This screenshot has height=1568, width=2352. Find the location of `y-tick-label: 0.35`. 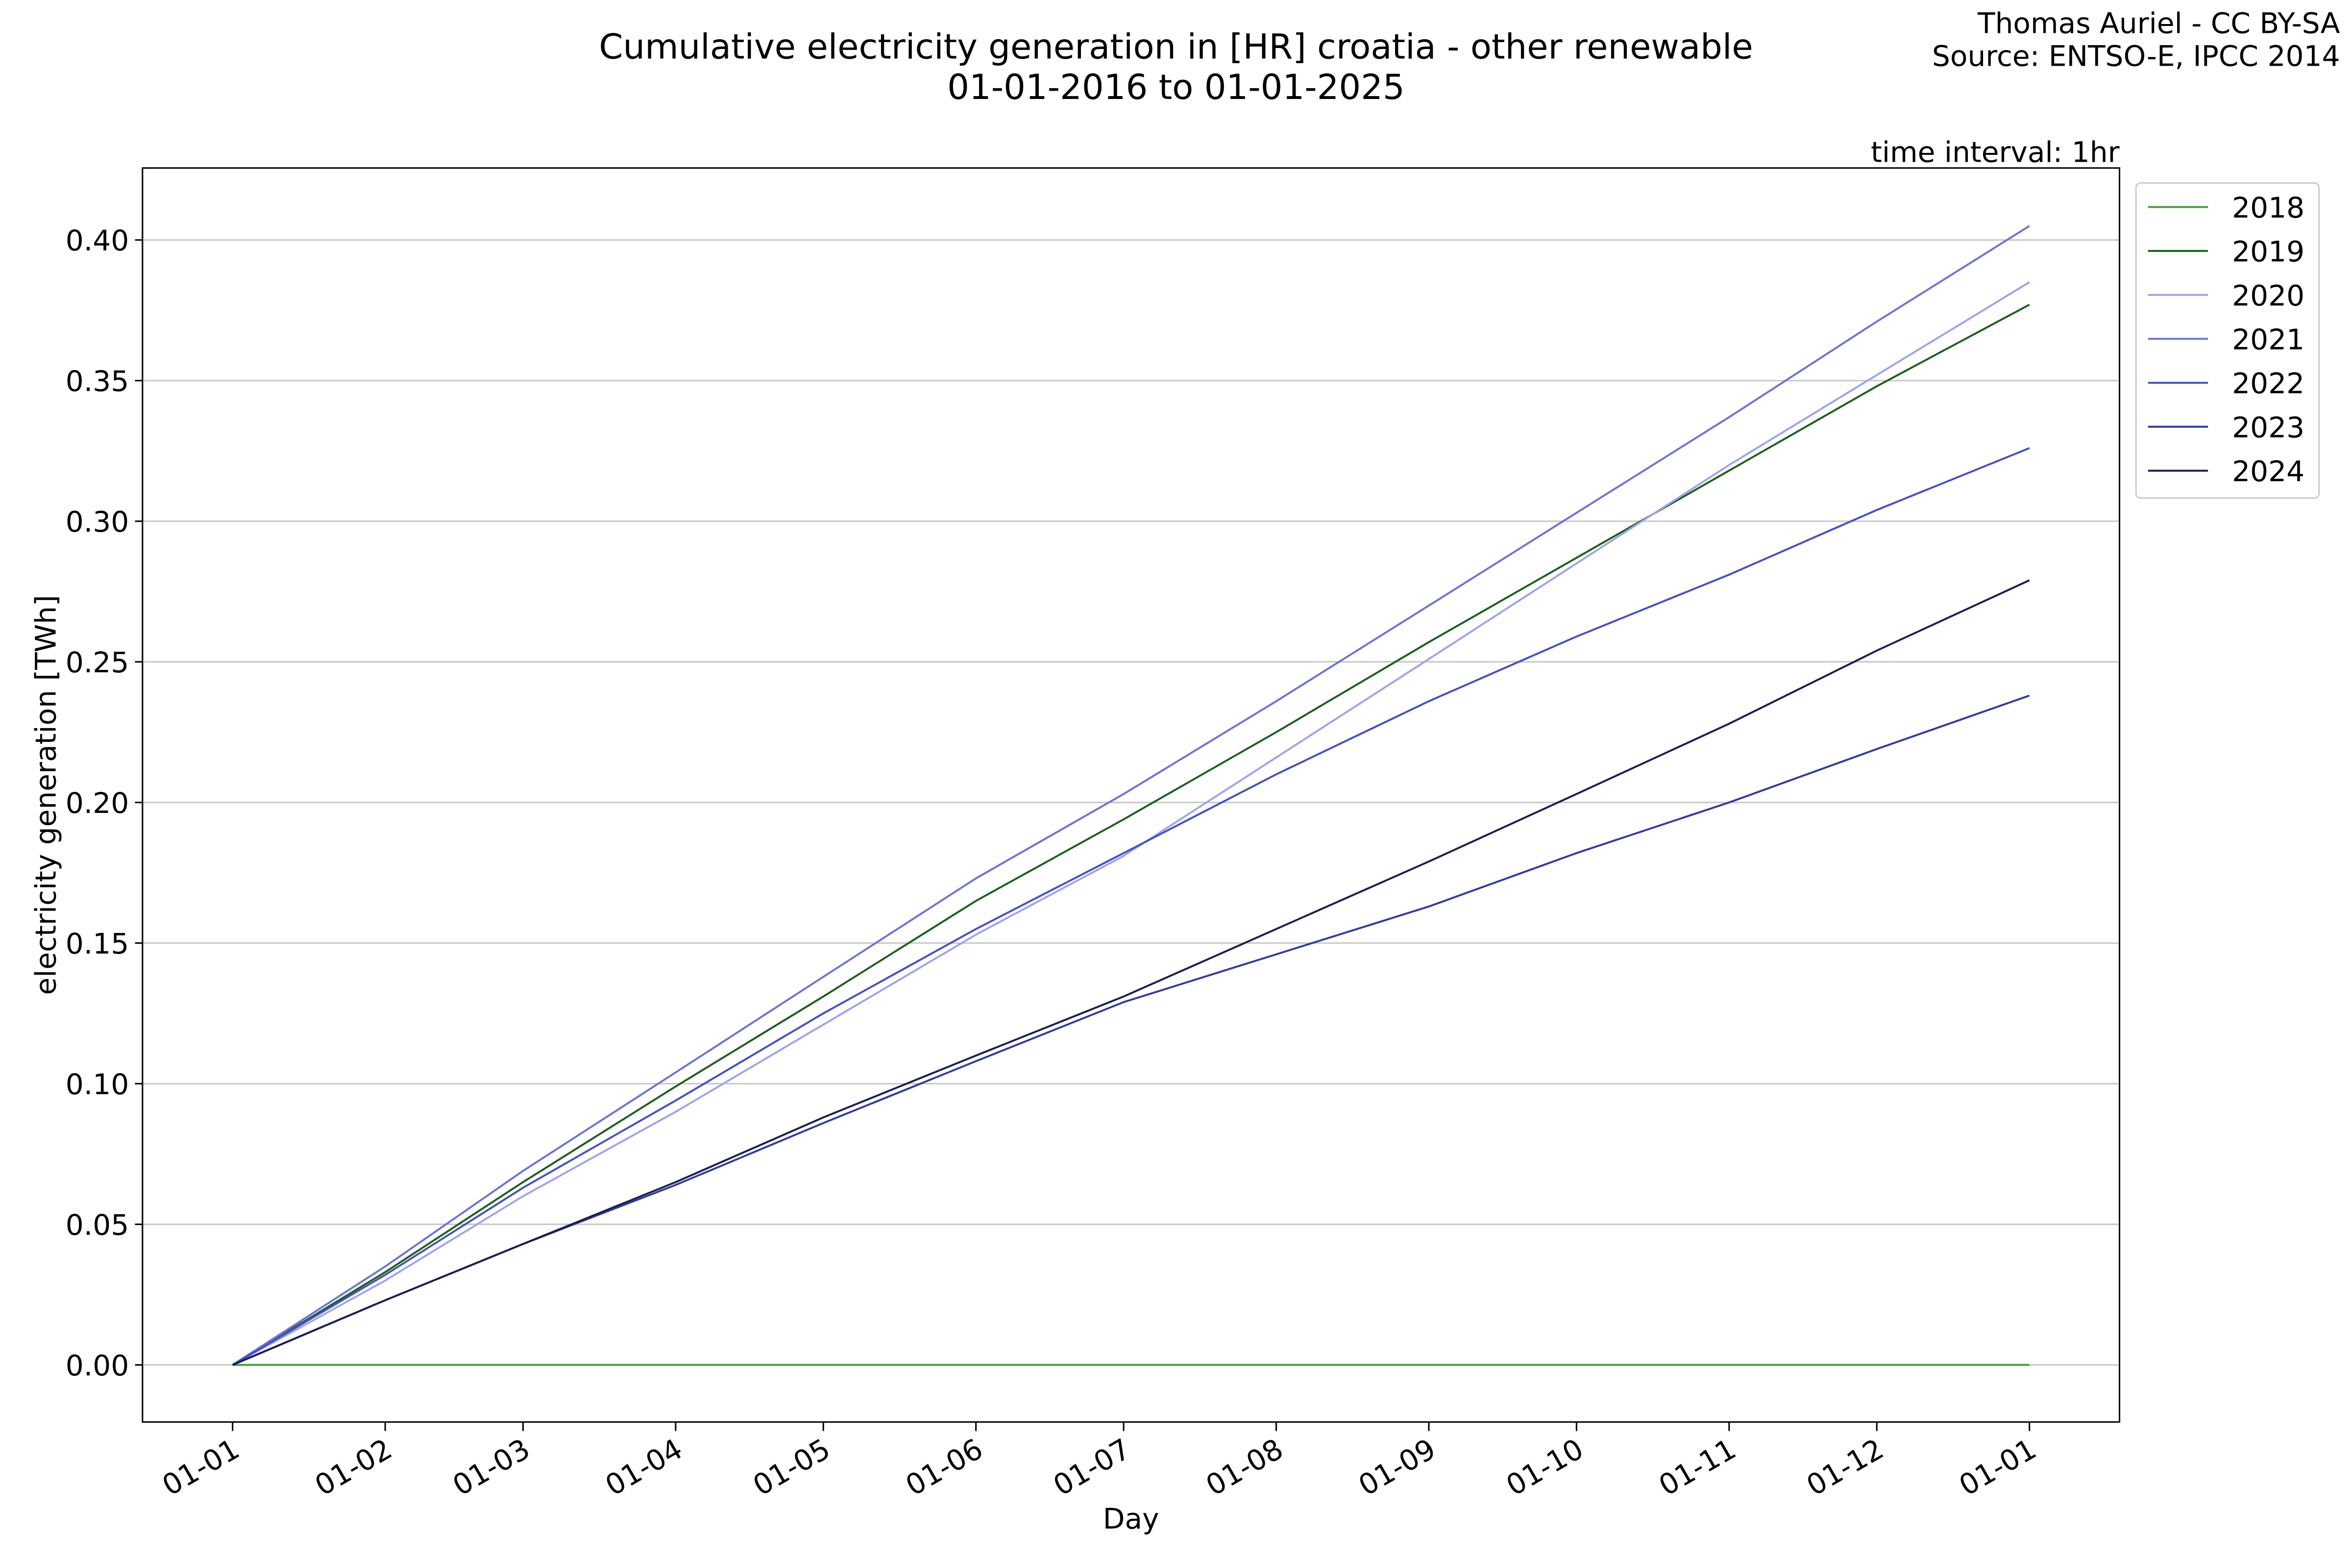

y-tick-label: 0.35 is located at coordinates (97, 381).